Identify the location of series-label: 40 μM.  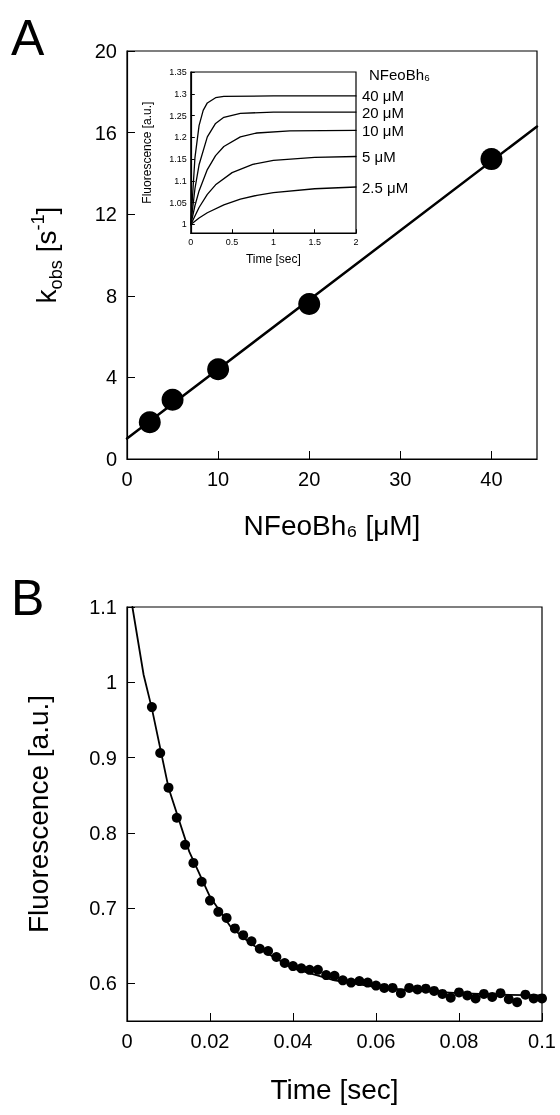
(383, 96).